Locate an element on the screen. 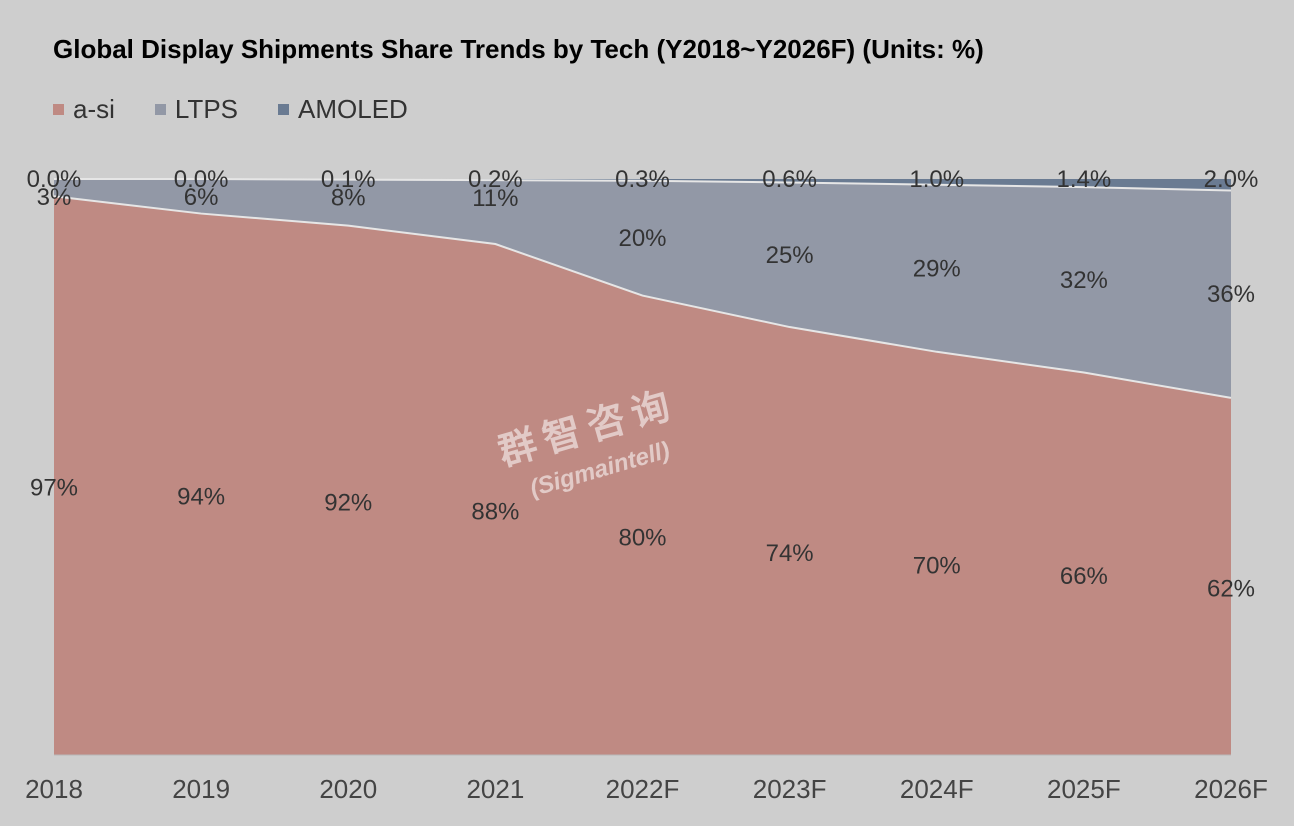 This screenshot has width=1294, height=826. legend-item-amoled: AMOLED is located at coordinates (343, 109).